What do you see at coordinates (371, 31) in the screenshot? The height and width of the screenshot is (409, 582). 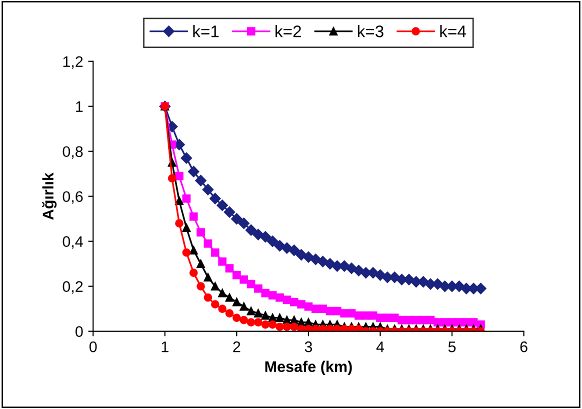 I see `legend-label: k=3` at bounding box center [371, 31].